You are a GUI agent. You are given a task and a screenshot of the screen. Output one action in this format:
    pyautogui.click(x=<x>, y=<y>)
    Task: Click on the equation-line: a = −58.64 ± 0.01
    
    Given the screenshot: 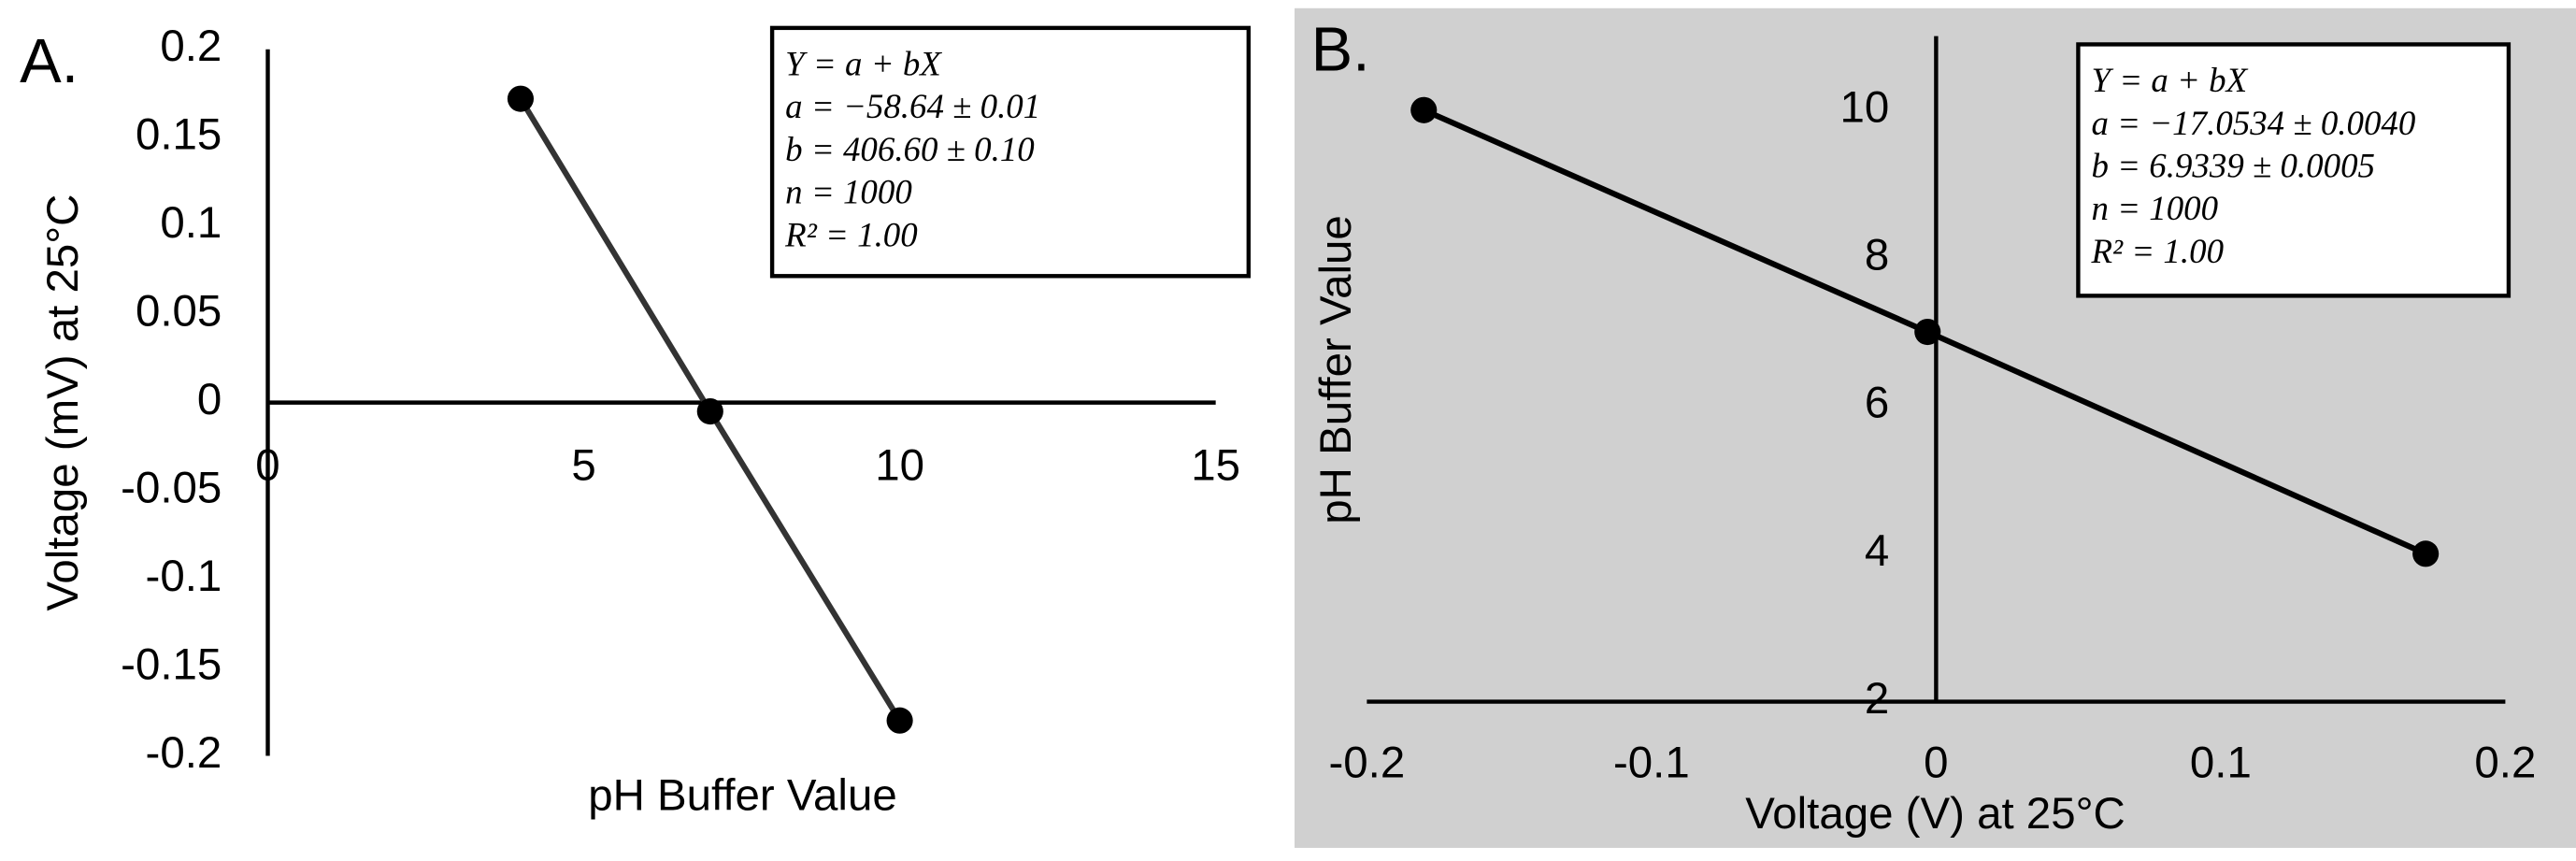 What is the action you would take?
    pyautogui.click(x=912, y=106)
    